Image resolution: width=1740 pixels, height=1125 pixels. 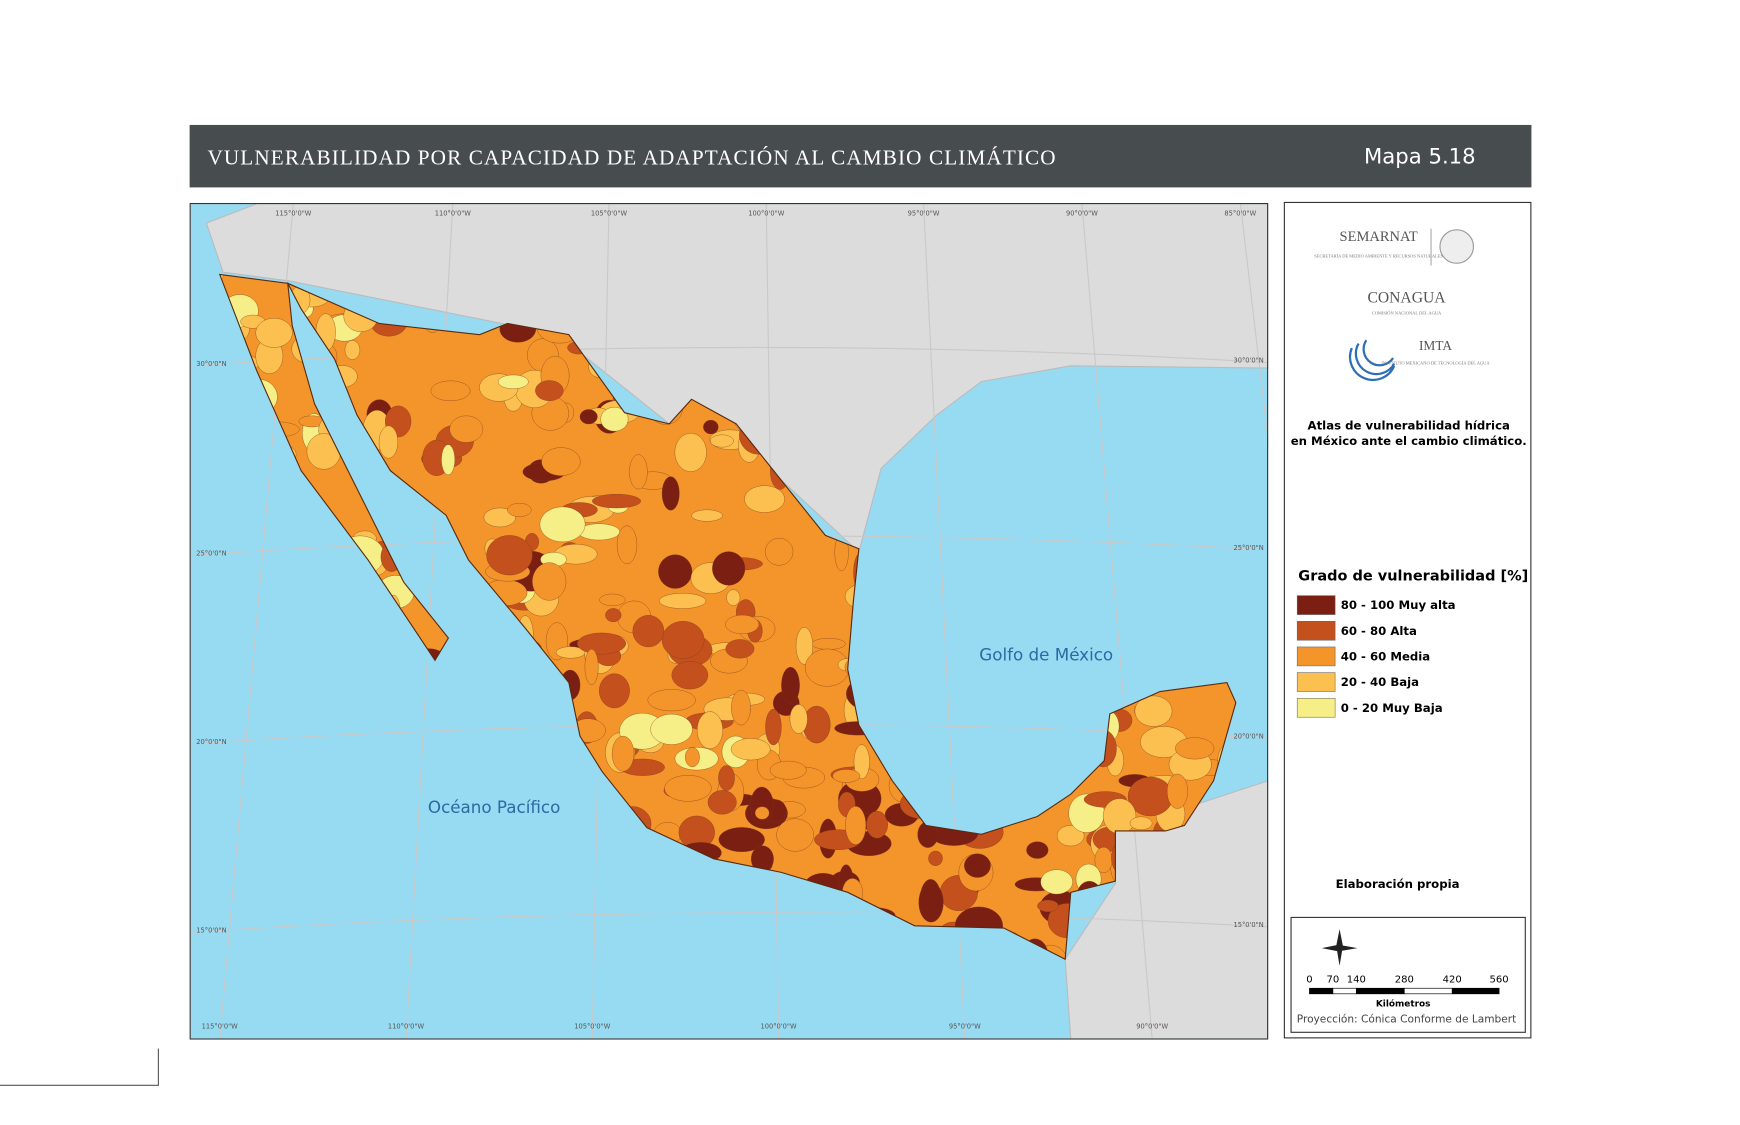 I want to click on coord-label: 110°0'0"W, so click(x=406, y=1026).